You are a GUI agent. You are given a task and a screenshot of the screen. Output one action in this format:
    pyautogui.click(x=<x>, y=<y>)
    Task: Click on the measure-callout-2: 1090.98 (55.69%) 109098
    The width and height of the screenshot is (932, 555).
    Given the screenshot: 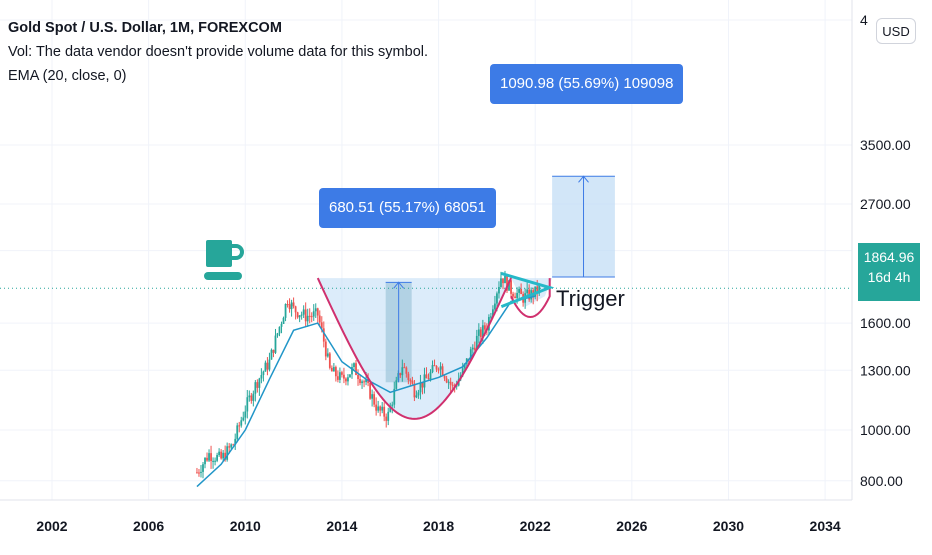 What is the action you would take?
    pyautogui.click(x=587, y=84)
    